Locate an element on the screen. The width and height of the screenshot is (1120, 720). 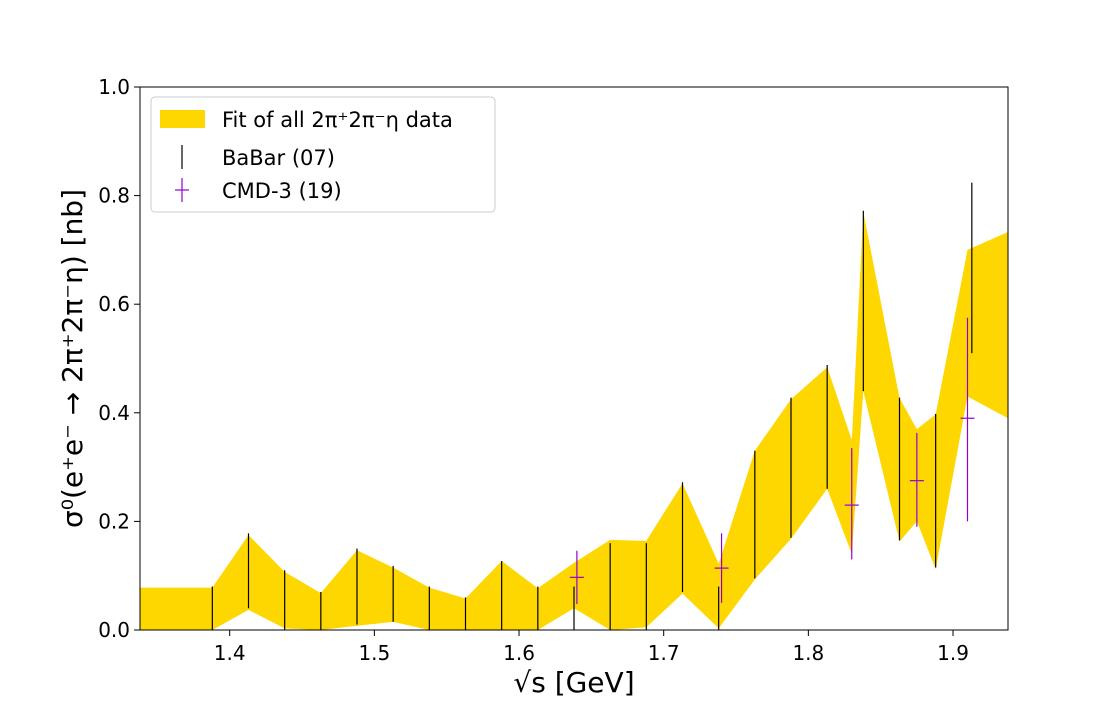
y-tick-label: 1.0 is located at coordinates (114, 87).